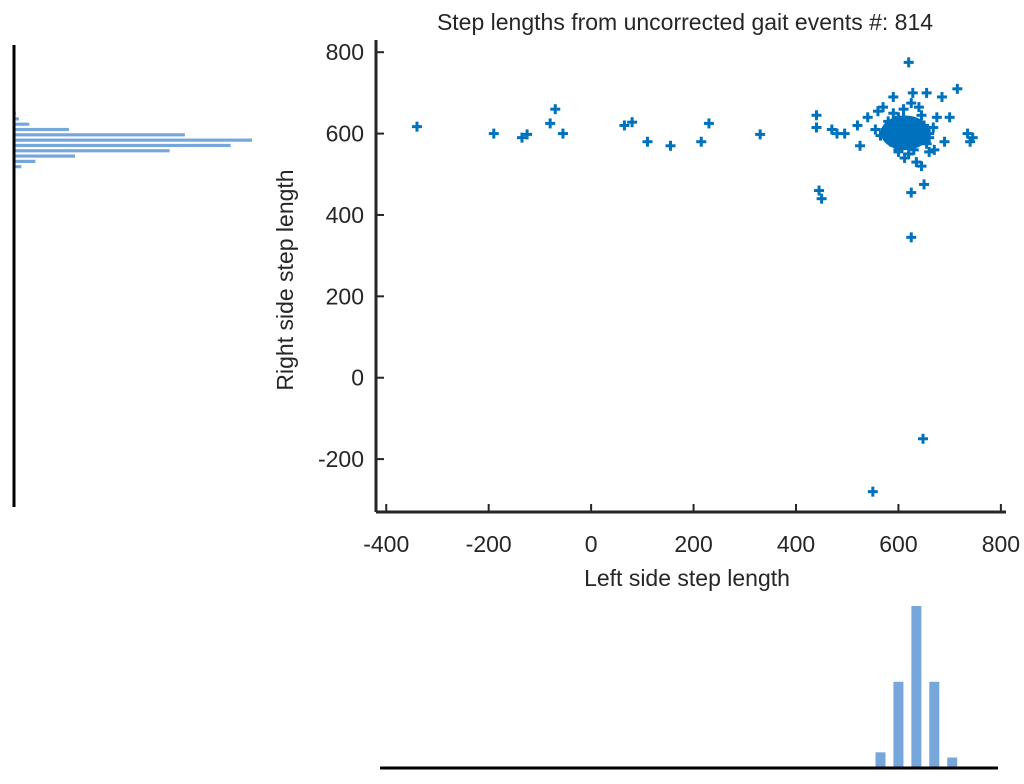  Describe the element at coordinates (341, 459) in the screenshot. I see `y-tick-label: -200` at that location.